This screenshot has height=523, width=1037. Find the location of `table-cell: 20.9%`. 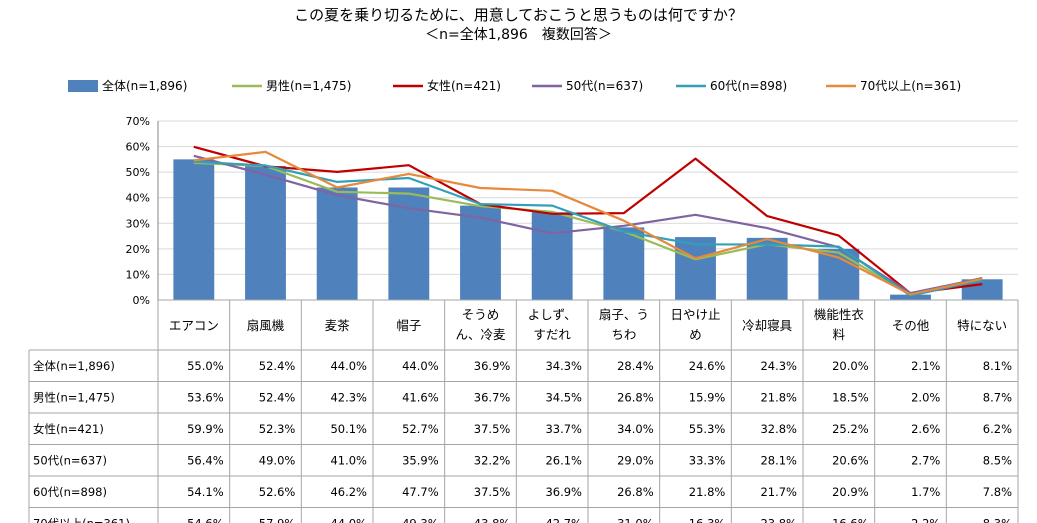

table-cell: 20.9% is located at coordinates (850, 492).